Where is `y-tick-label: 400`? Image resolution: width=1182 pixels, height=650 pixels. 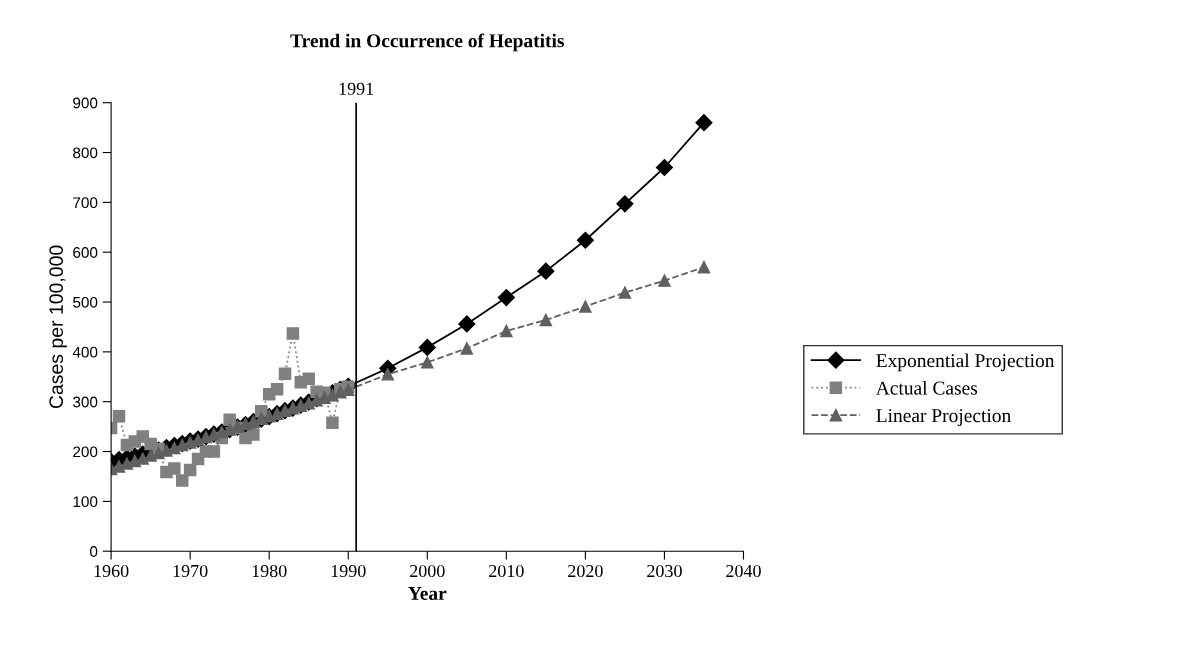
y-tick-label: 400 is located at coordinates (85, 352).